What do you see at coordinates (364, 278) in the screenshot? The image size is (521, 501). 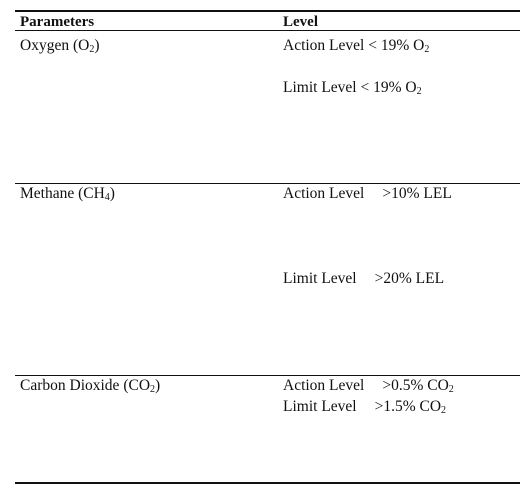 I see `methane-limit-level: Limit Level >20% LEL` at bounding box center [364, 278].